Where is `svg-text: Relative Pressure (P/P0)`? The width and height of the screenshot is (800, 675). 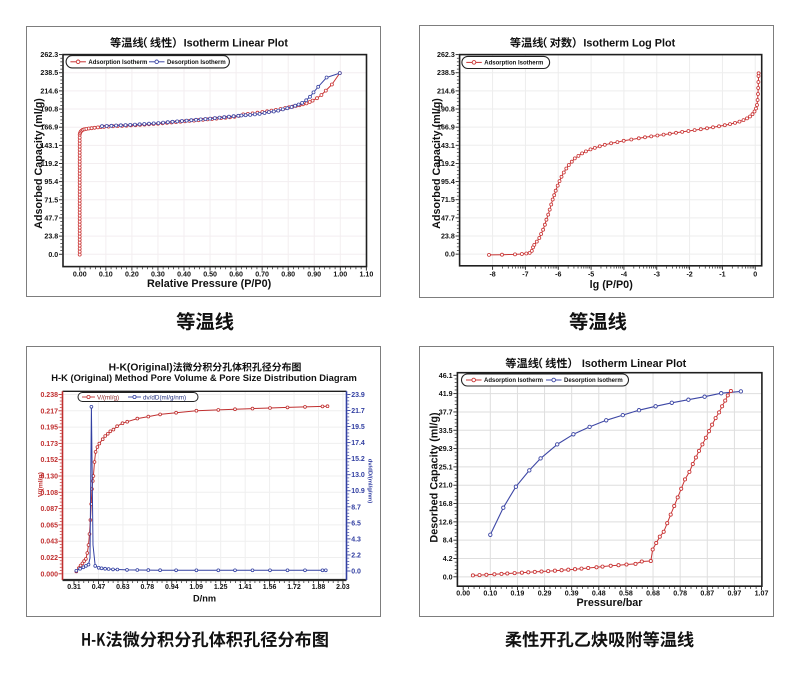 svg-text: Relative Pressure (P/P0) is located at coordinates (209, 284).